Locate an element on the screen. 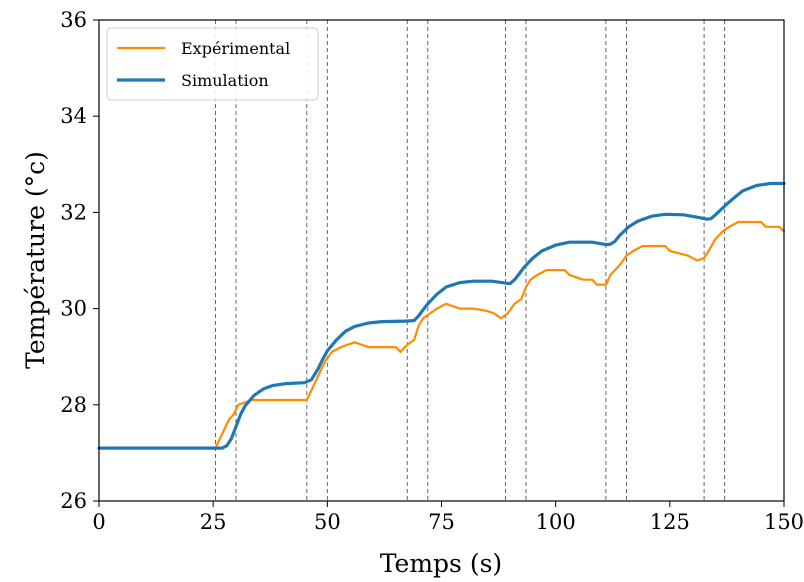 This screenshot has height=582, width=804. x-tick-label: 150 is located at coordinates (784, 522).